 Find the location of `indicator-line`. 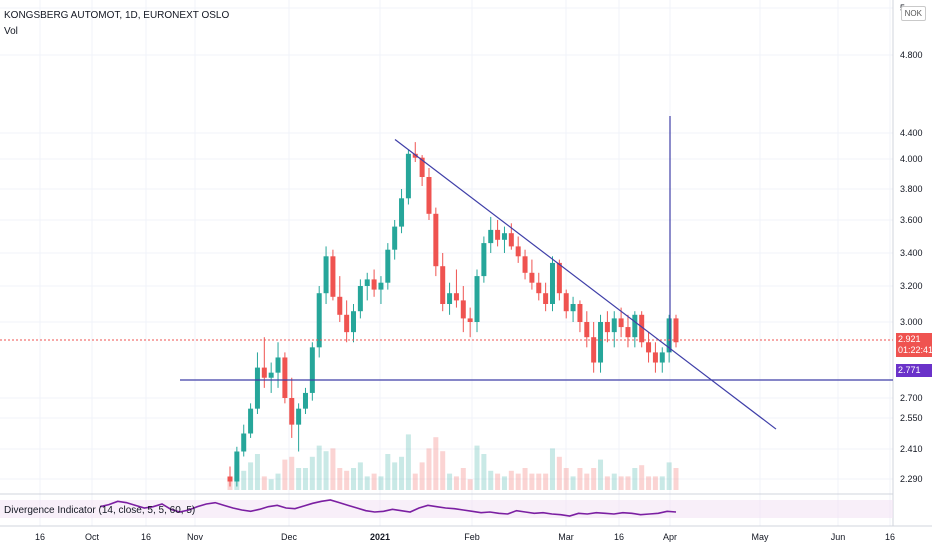

indicator-line is located at coordinates (388, 508).